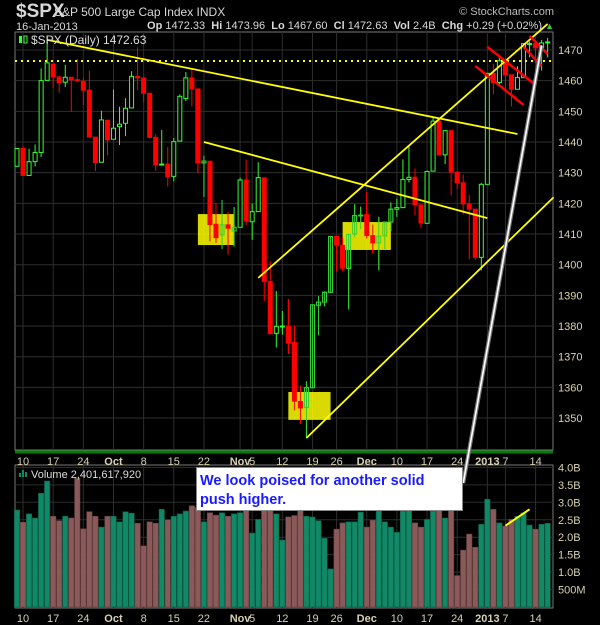 Image resolution: width=600 pixels, height=625 pixels. I want to click on callout-line-2: push higher., so click(243, 500).